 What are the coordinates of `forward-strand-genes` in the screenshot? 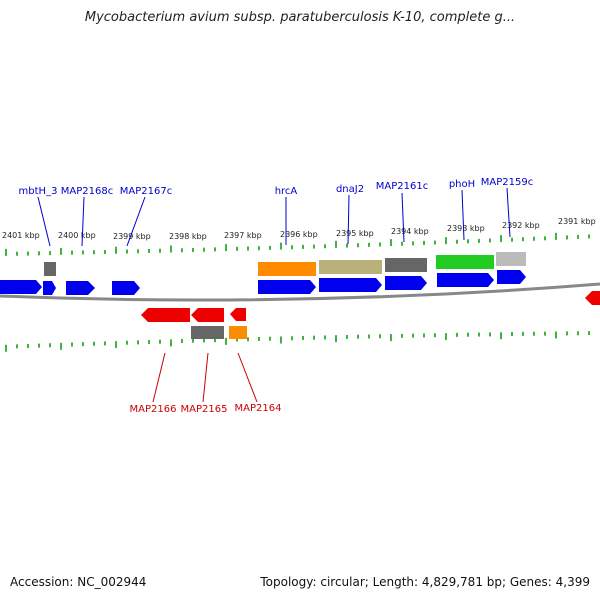 It's located at (263, 282).